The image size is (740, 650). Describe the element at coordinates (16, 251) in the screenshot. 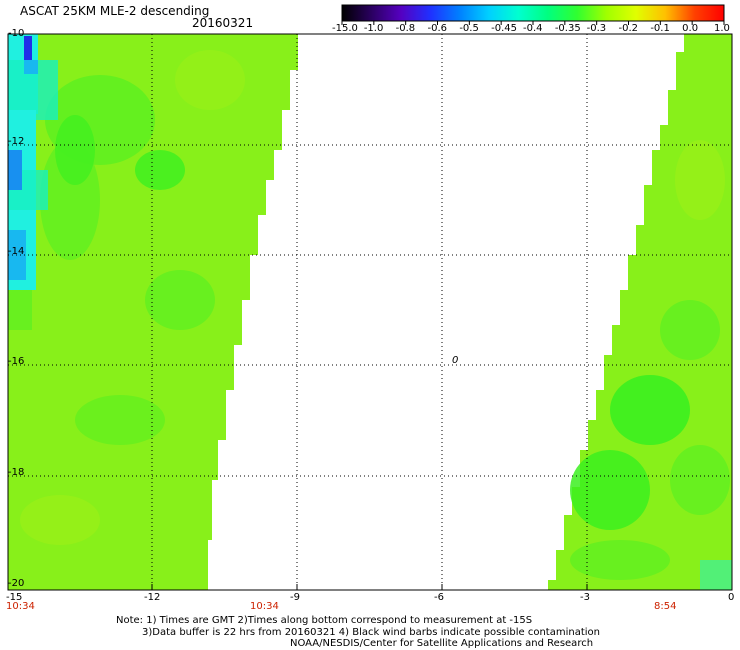

I see `y-tick-label: -14` at that location.